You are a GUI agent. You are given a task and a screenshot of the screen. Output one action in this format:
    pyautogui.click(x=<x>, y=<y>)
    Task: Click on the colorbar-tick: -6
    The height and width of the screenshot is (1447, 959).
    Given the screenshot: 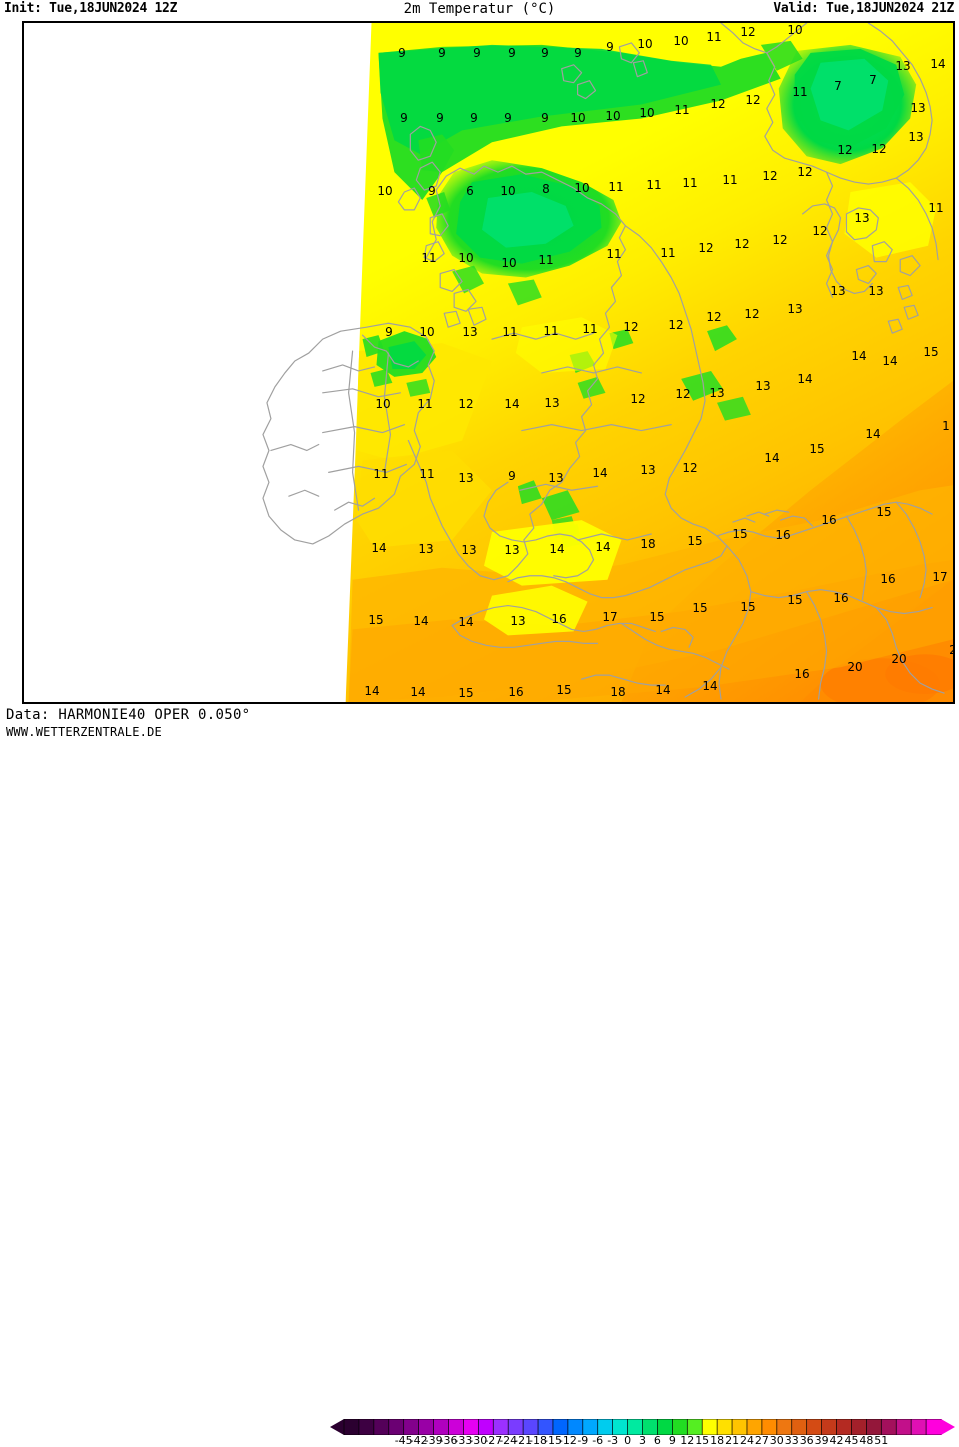 What is the action you would take?
    pyautogui.click(x=598, y=1440)
    